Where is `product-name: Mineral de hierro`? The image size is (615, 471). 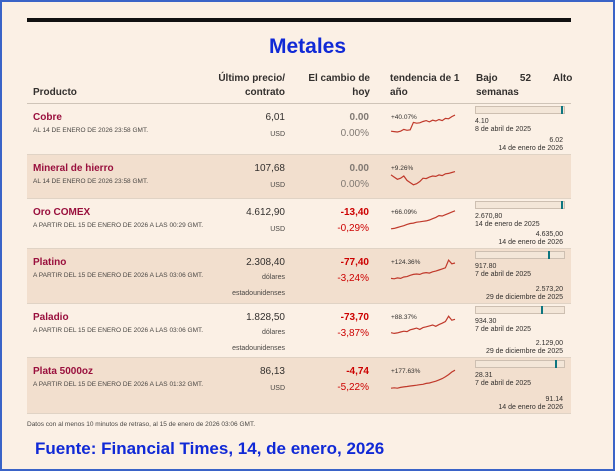 product-name: Mineral de hierro is located at coordinates (73, 168).